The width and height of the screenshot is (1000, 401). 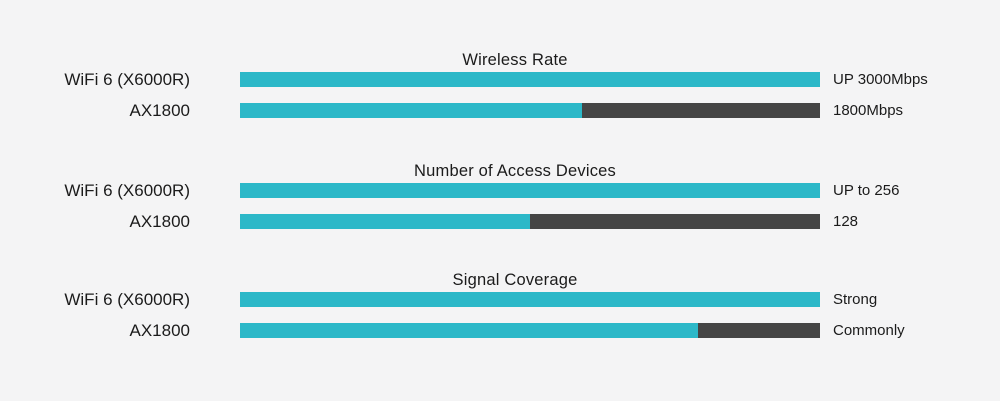 I want to click on bar-row-wifi6: WiFi 6 (X6000R) UP 3000Mbps, so click(x=500, y=79).